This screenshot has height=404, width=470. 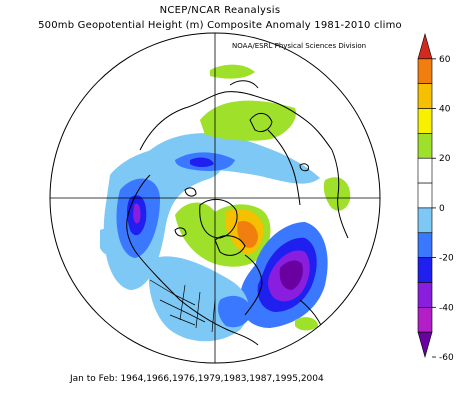 What do you see at coordinates (445, 60) in the screenshot?
I see `colorbar-tick-label: 60` at bounding box center [445, 60].